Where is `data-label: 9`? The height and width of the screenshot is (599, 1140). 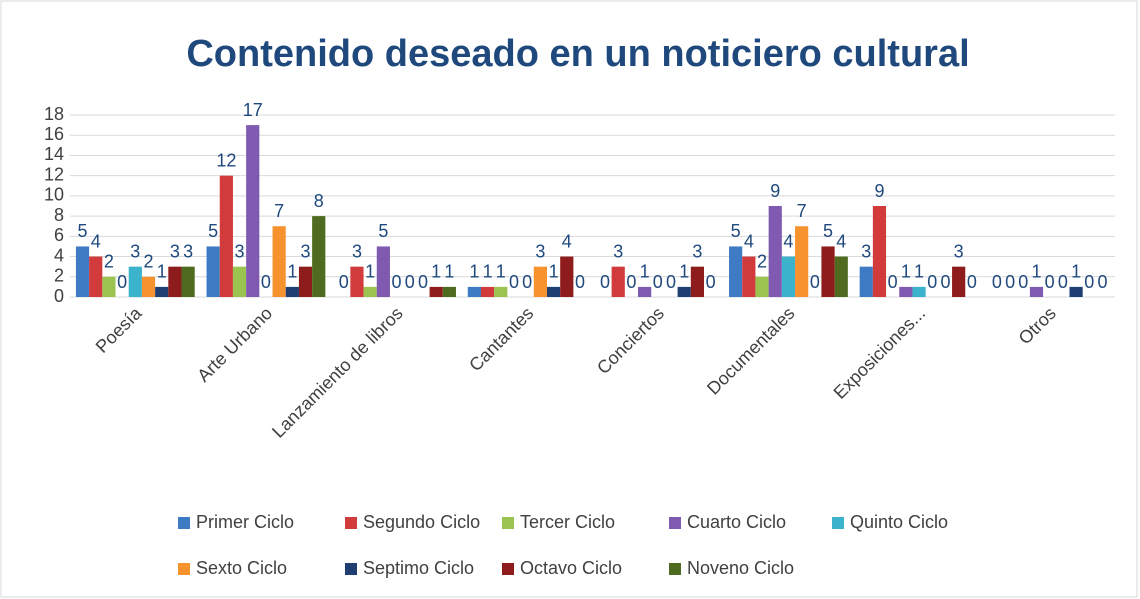
data-label: 9 is located at coordinates (879, 191).